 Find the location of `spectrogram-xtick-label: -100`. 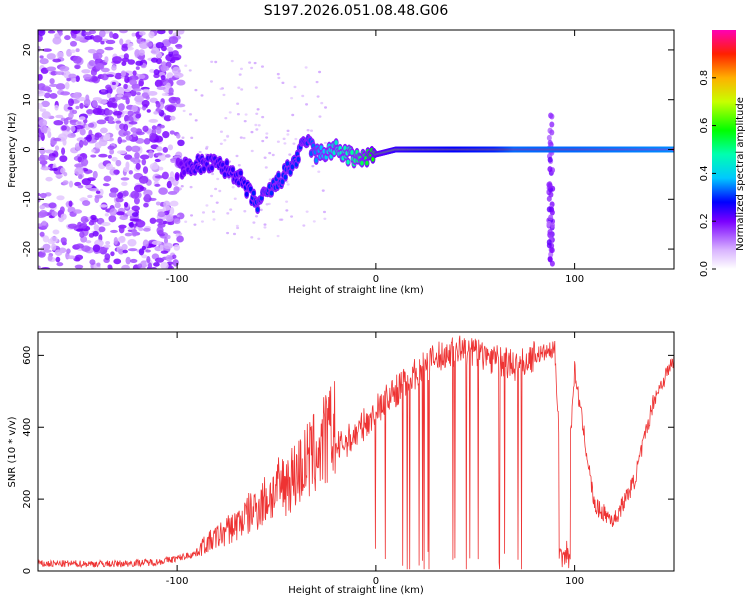

spectrogram-xtick-label: -100 is located at coordinates (177, 279).